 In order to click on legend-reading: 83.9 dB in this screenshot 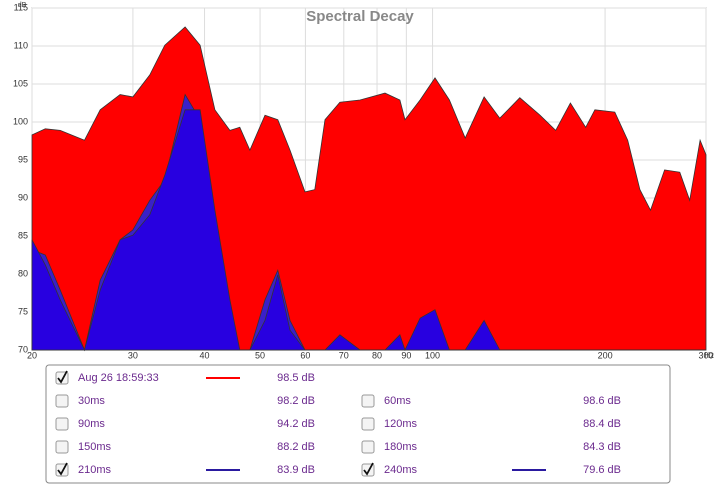, I will do `click(296, 470)`.